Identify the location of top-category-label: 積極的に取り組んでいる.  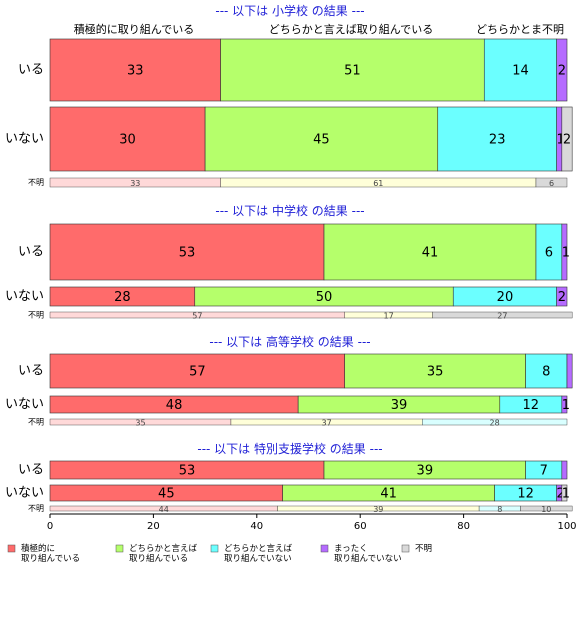
(134, 29).